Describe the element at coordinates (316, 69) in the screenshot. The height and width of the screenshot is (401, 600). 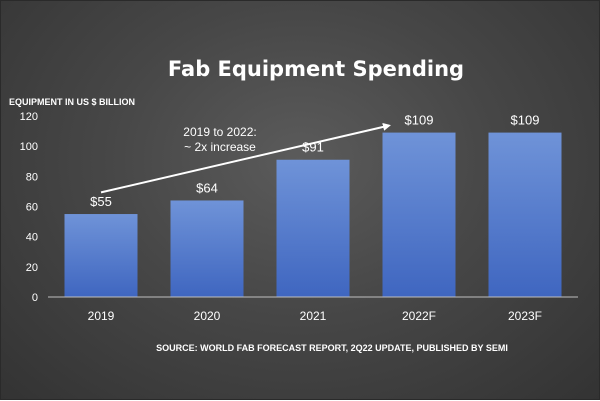
I see `chart-title: Fab Equipment Spending` at that location.